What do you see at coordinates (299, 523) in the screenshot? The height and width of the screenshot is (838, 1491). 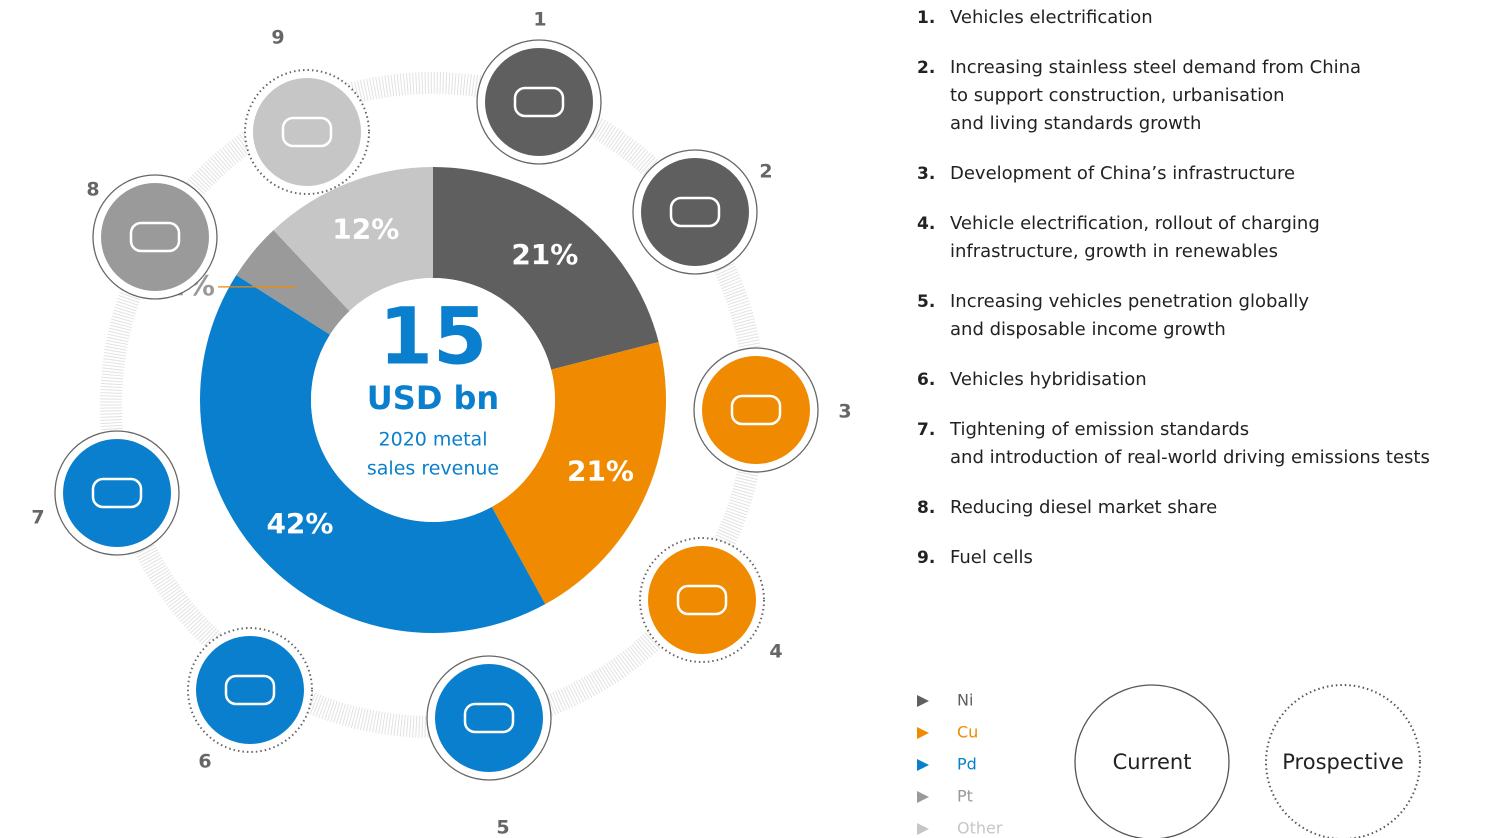 I see `slice-label: 42%` at bounding box center [299, 523].